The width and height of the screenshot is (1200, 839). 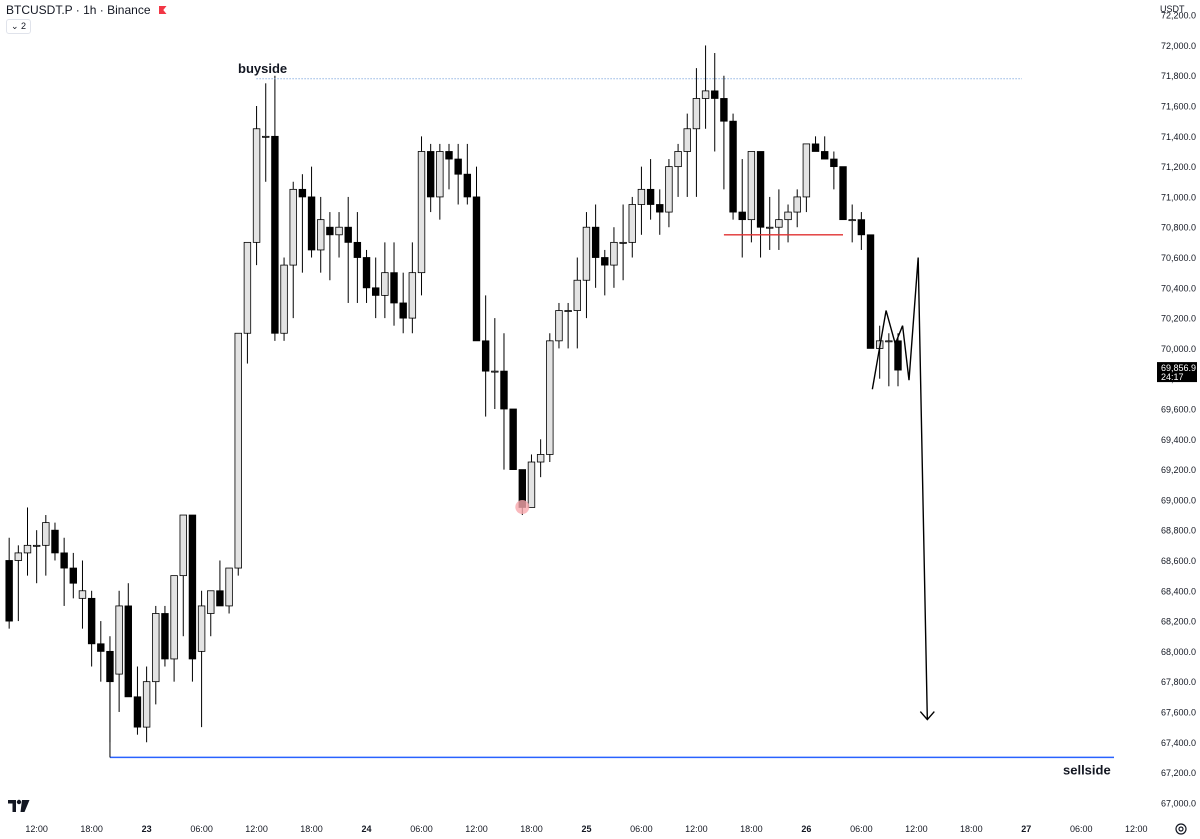 I want to click on last-price-tag, so click(x=1177, y=372).